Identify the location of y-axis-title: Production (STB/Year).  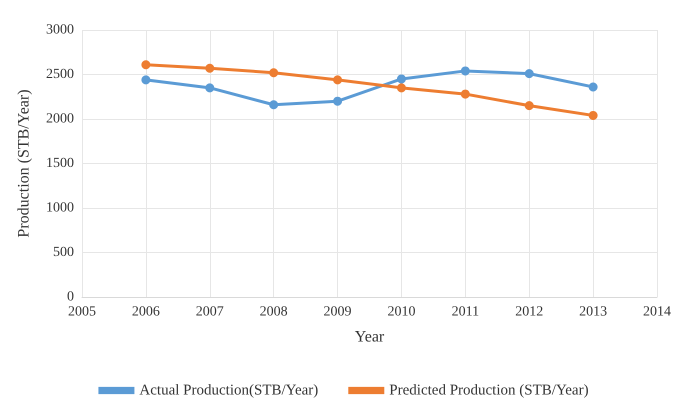
(24, 163).